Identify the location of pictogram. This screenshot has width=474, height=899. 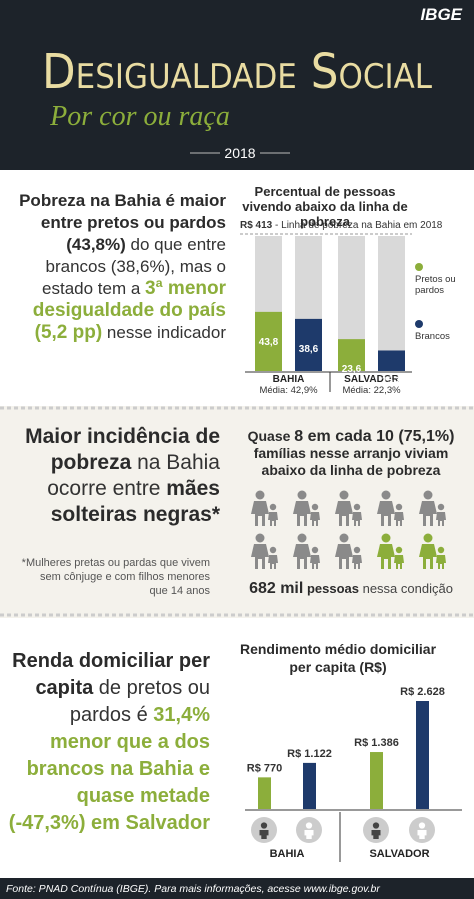
(348, 529).